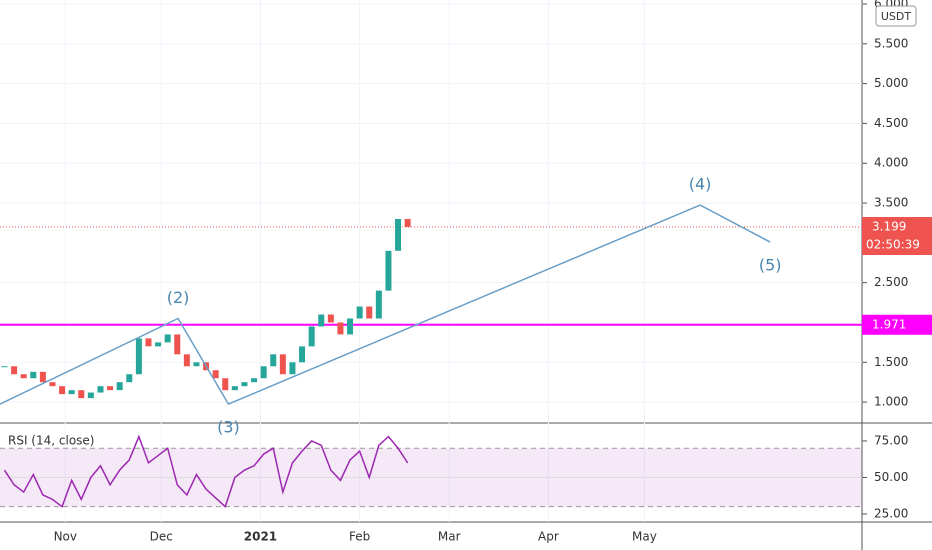 The width and height of the screenshot is (932, 550). Describe the element at coordinates (891, 282) in the screenshot. I see `y-tick-label: 2.500` at that location.